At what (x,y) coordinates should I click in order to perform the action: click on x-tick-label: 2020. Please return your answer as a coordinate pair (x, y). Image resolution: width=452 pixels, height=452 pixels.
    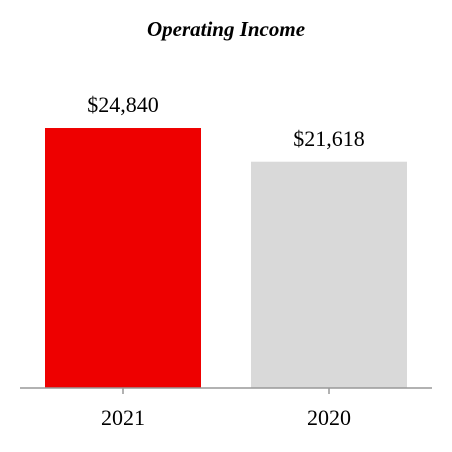
    Looking at the image, I should click on (329, 417).